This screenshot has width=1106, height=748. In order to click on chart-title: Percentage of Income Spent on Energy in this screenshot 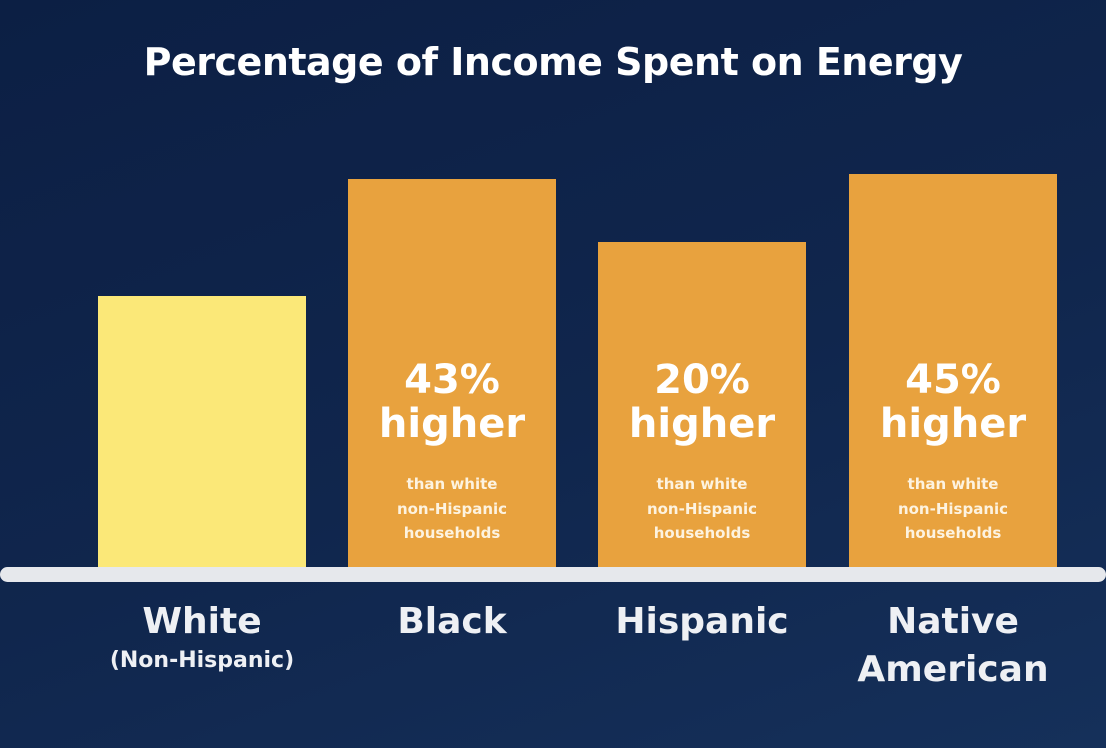, I will do `click(553, 62)`.